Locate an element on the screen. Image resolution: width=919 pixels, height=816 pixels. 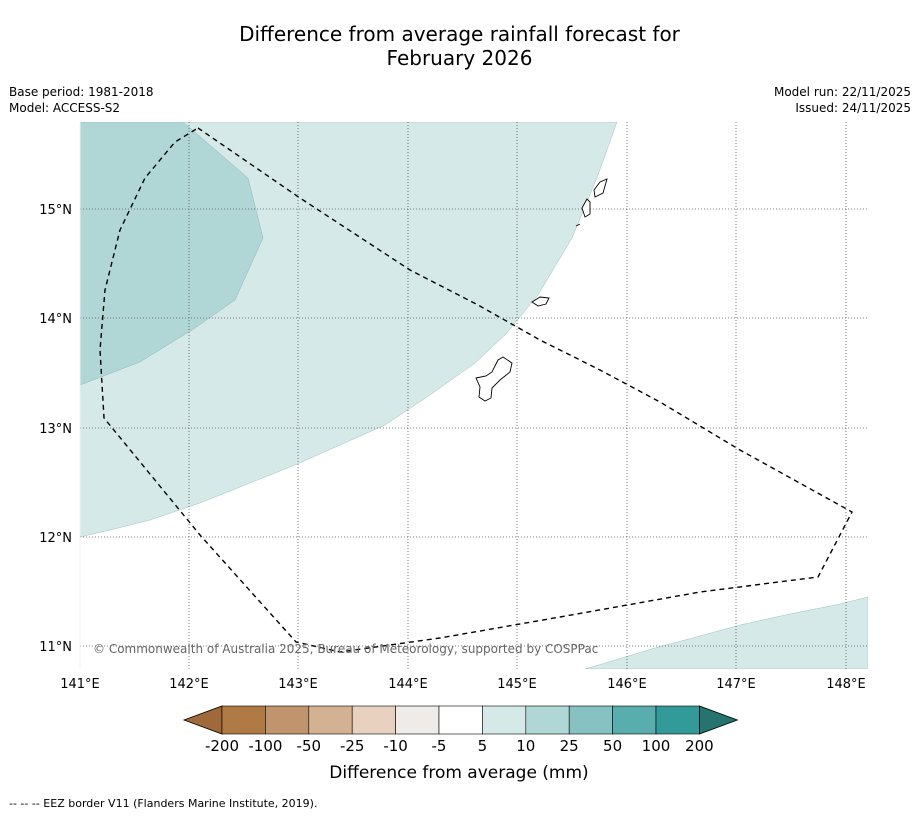
lon-label-142: 142°E is located at coordinates (189, 684).